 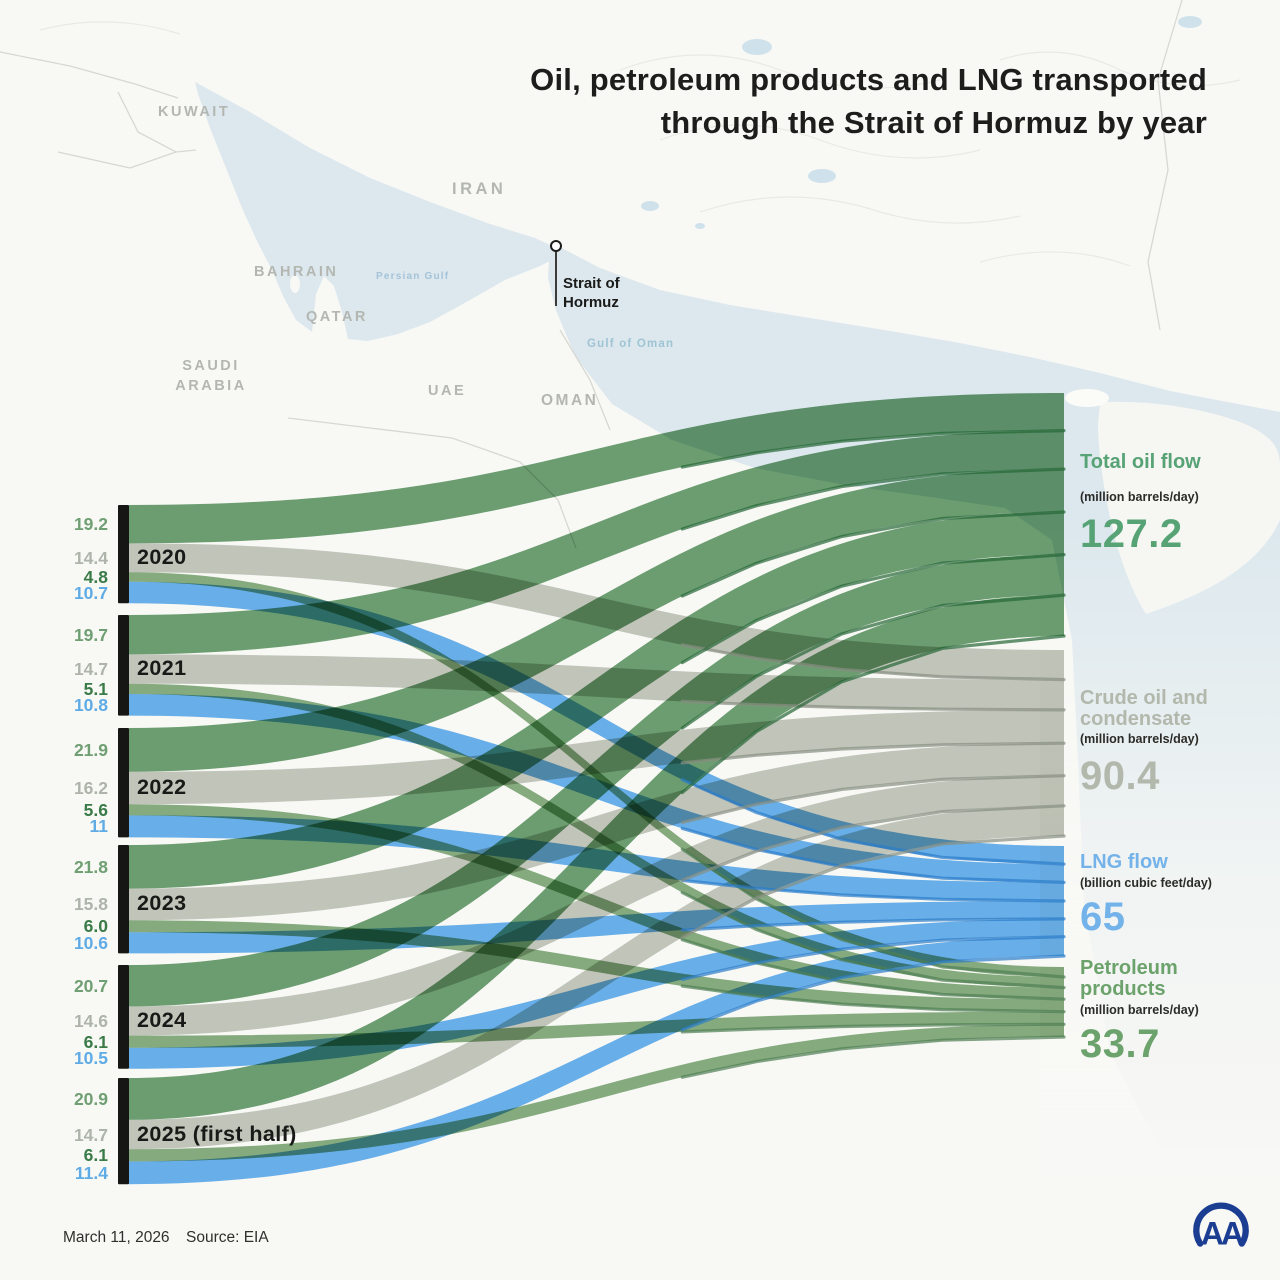 What do you see at coordinates (123, 783) in the screenshot?
I see `year-bar-2022` at bounding box center [123, 783].